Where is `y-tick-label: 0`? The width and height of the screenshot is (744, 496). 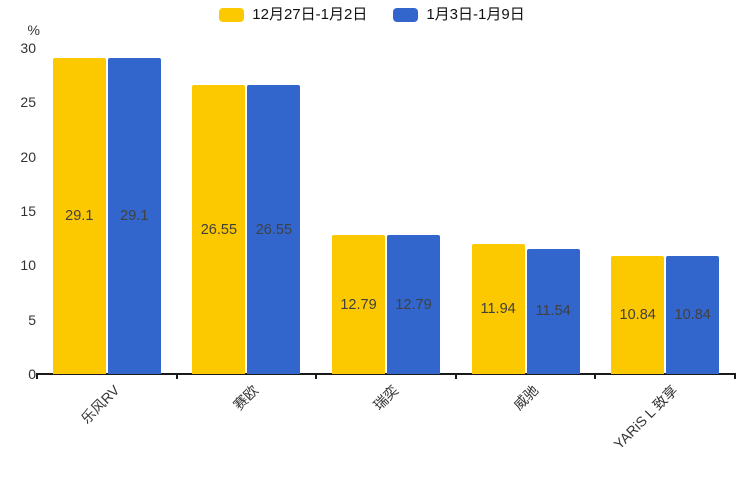 y-tick-label: 0 is located at coordinates (32, 374).